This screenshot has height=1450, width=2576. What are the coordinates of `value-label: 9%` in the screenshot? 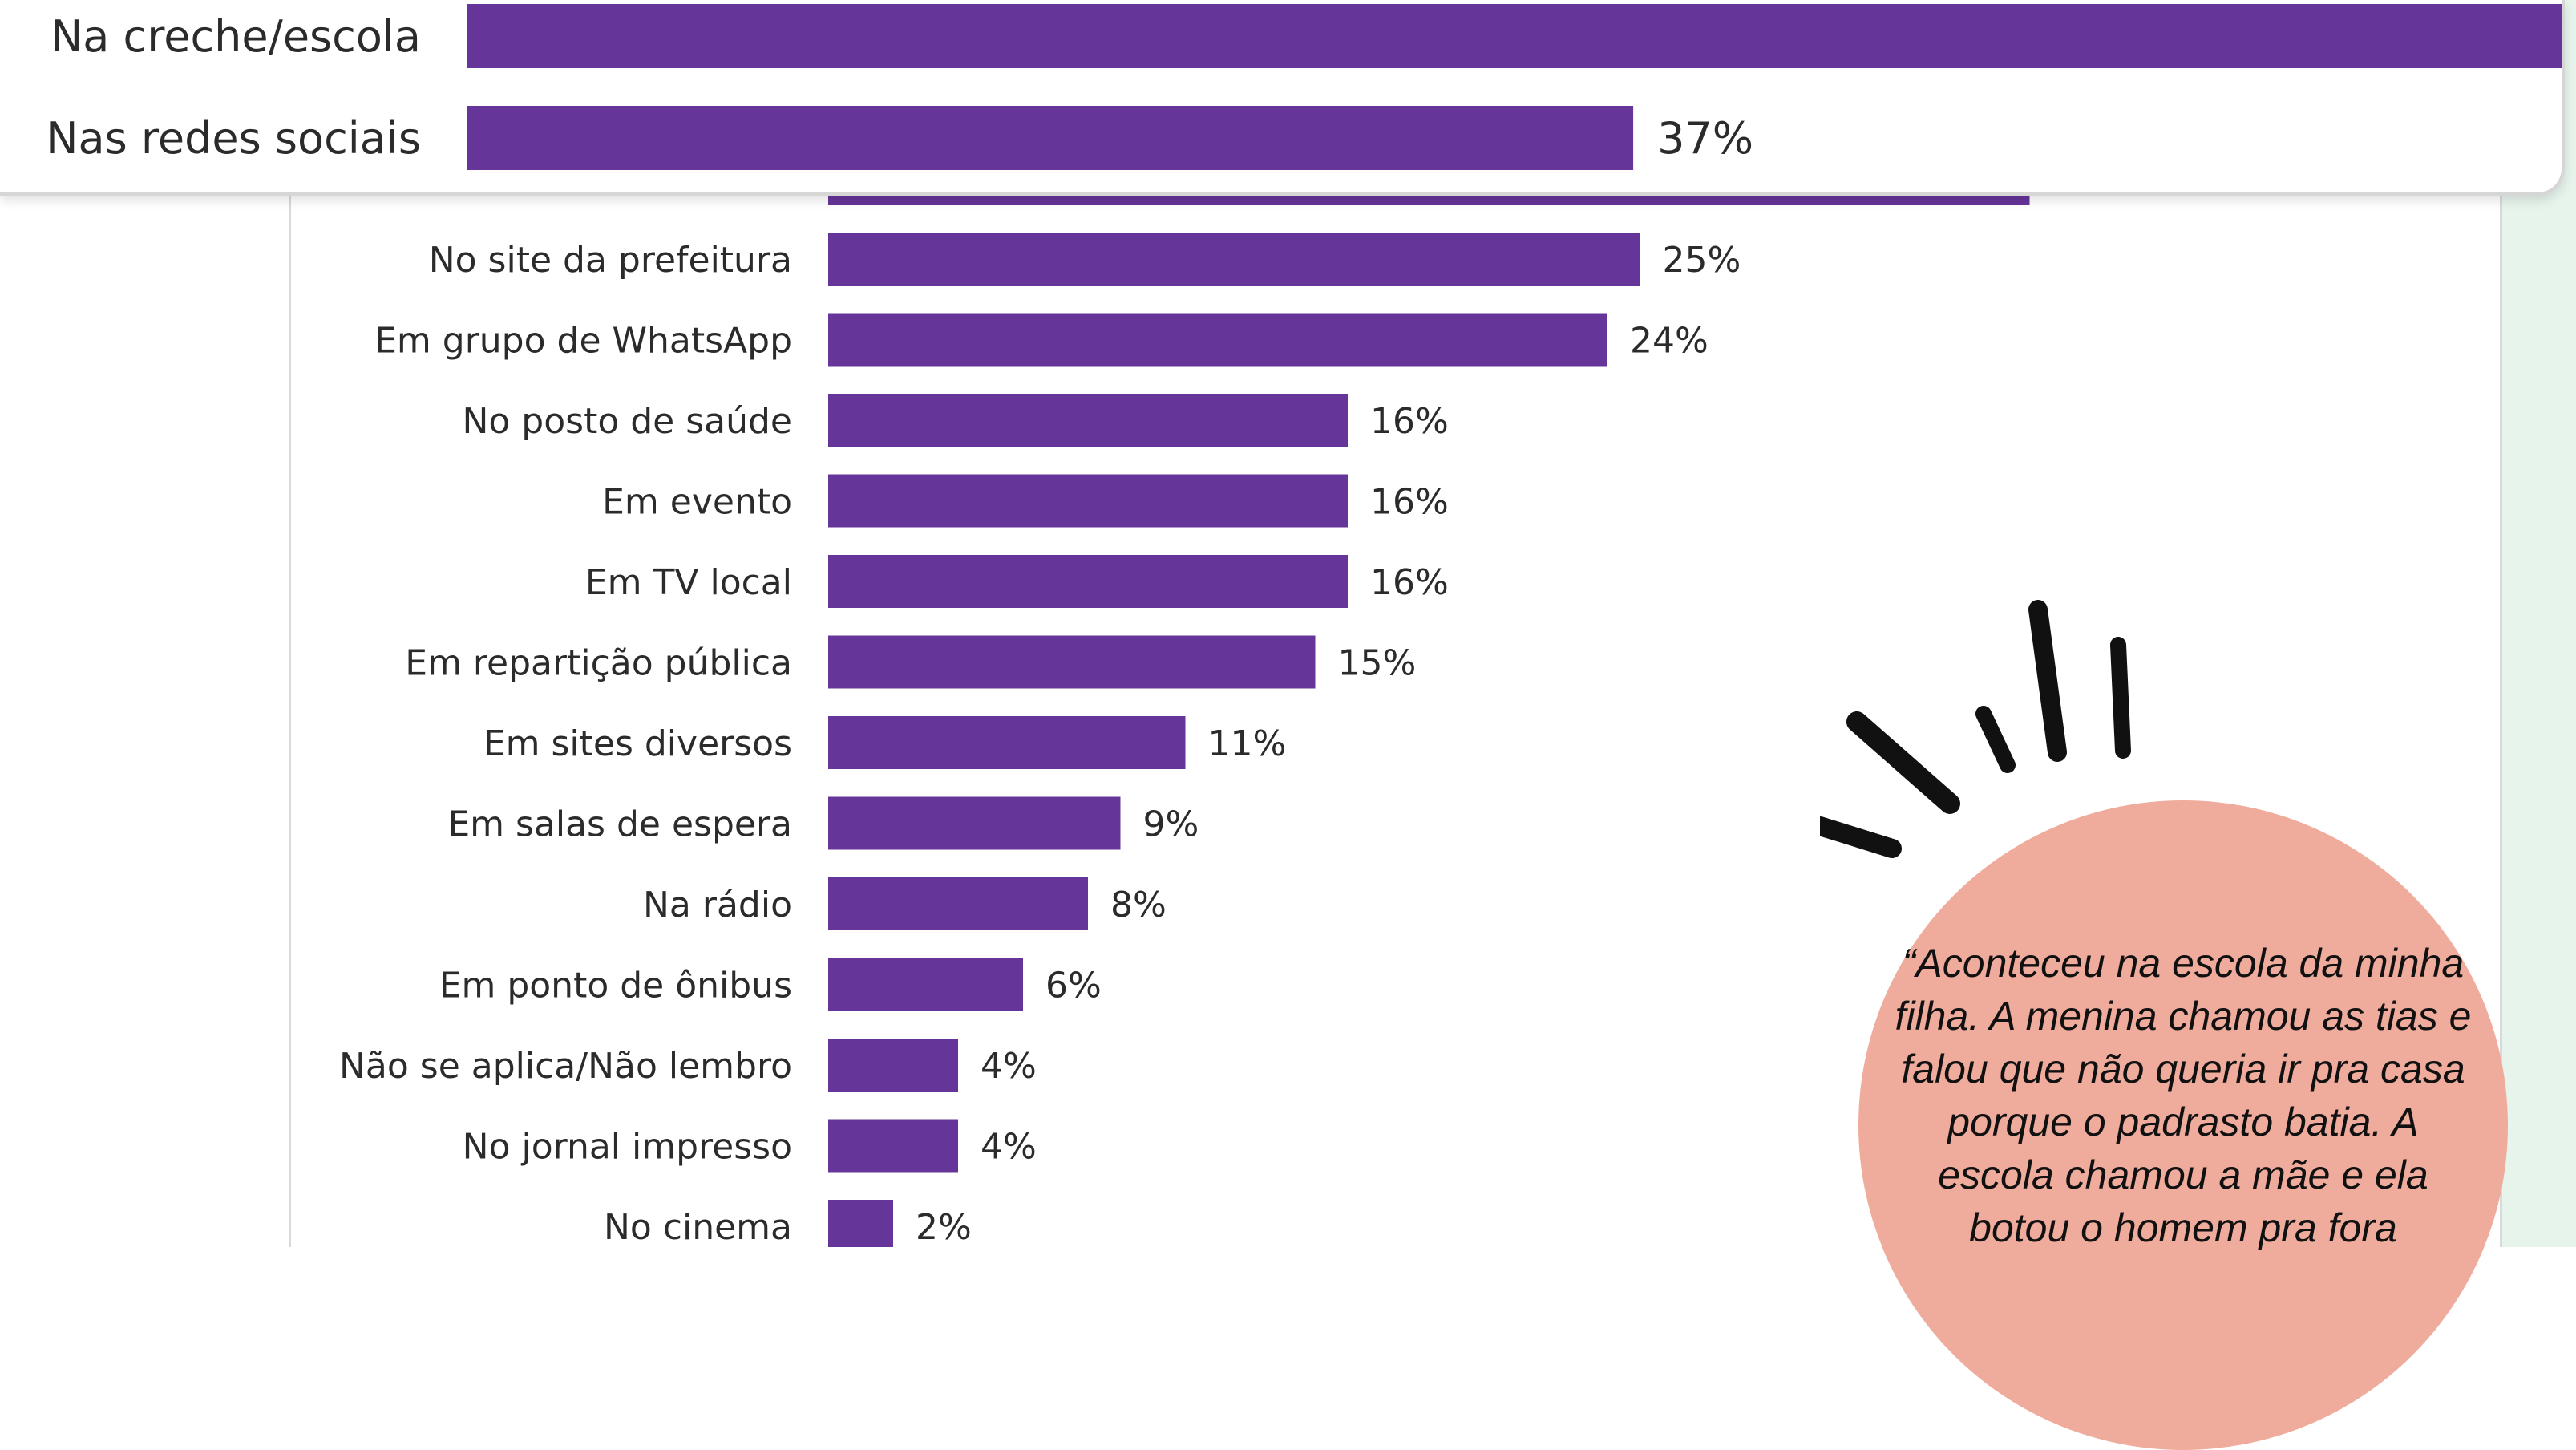 It's located at (1171, 824).